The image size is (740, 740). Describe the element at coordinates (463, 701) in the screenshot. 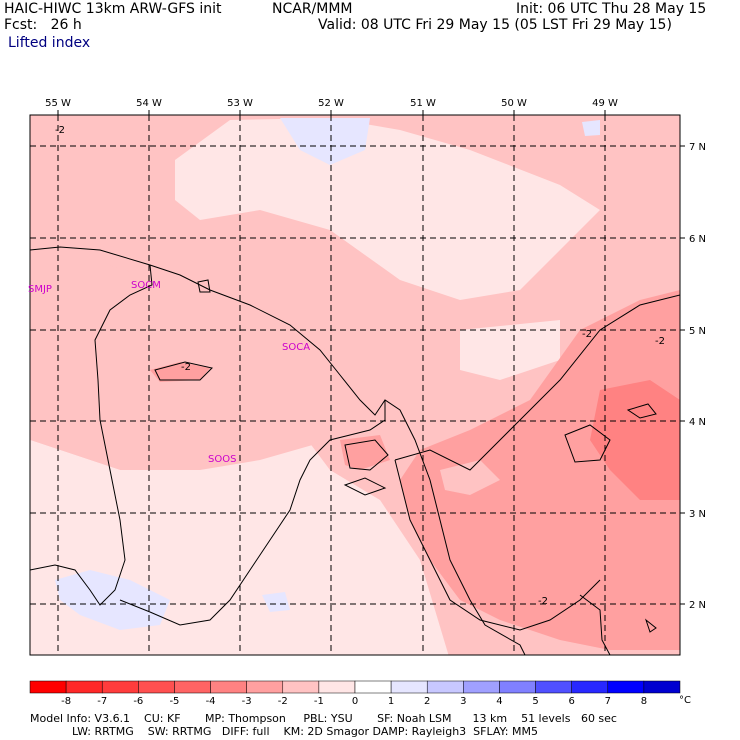

I see `colorbar-label: 3` at that location.